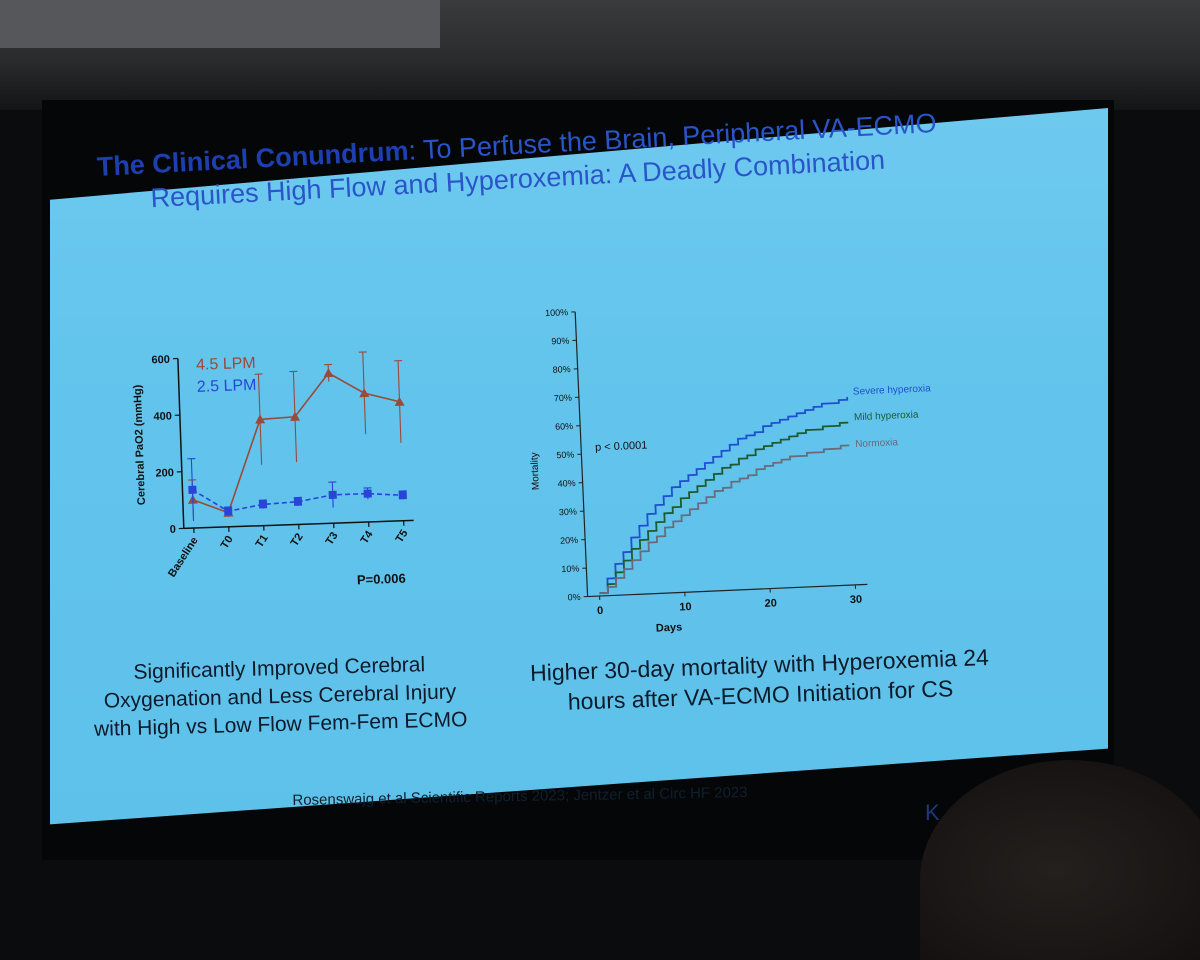  Describe the element at coordinates (561, 369) in the screenshot. I see `y-tick-label: 80%` at that location.